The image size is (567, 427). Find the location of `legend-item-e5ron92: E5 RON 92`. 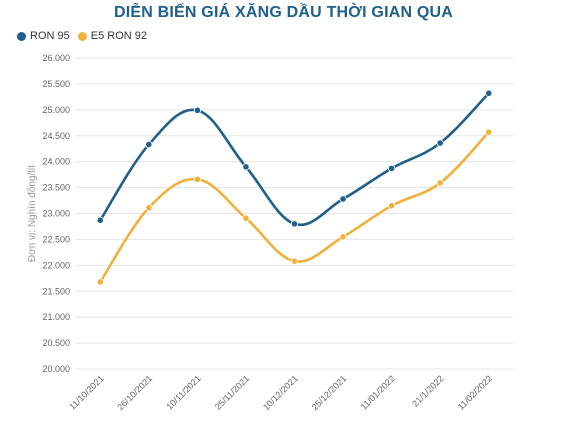

legend-item-e5ron92: E5 RON 92 is located at coordinates (112, 36).